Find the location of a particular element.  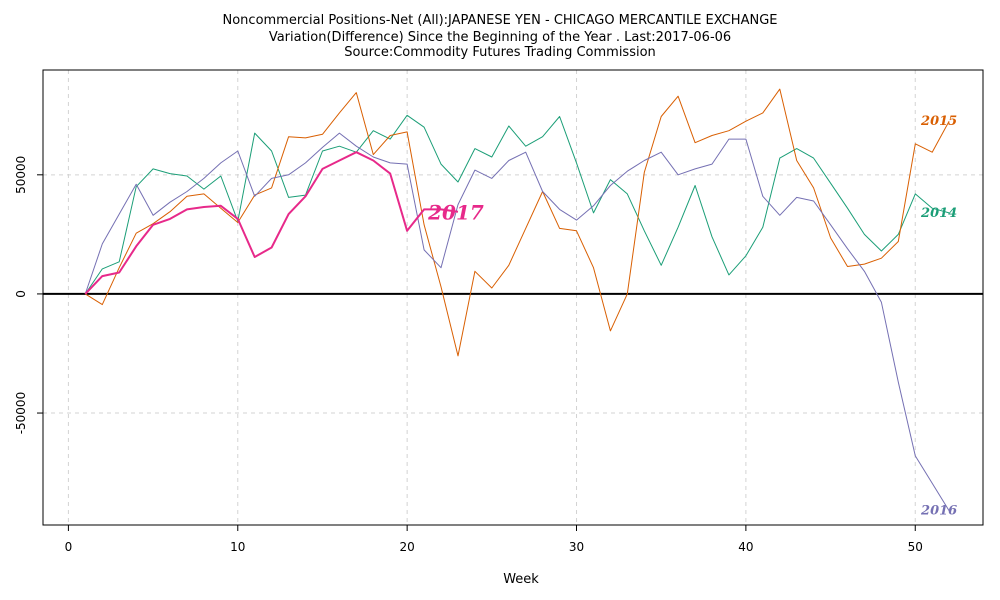

x-axis-title: Week is located at coordinates (521, 579).